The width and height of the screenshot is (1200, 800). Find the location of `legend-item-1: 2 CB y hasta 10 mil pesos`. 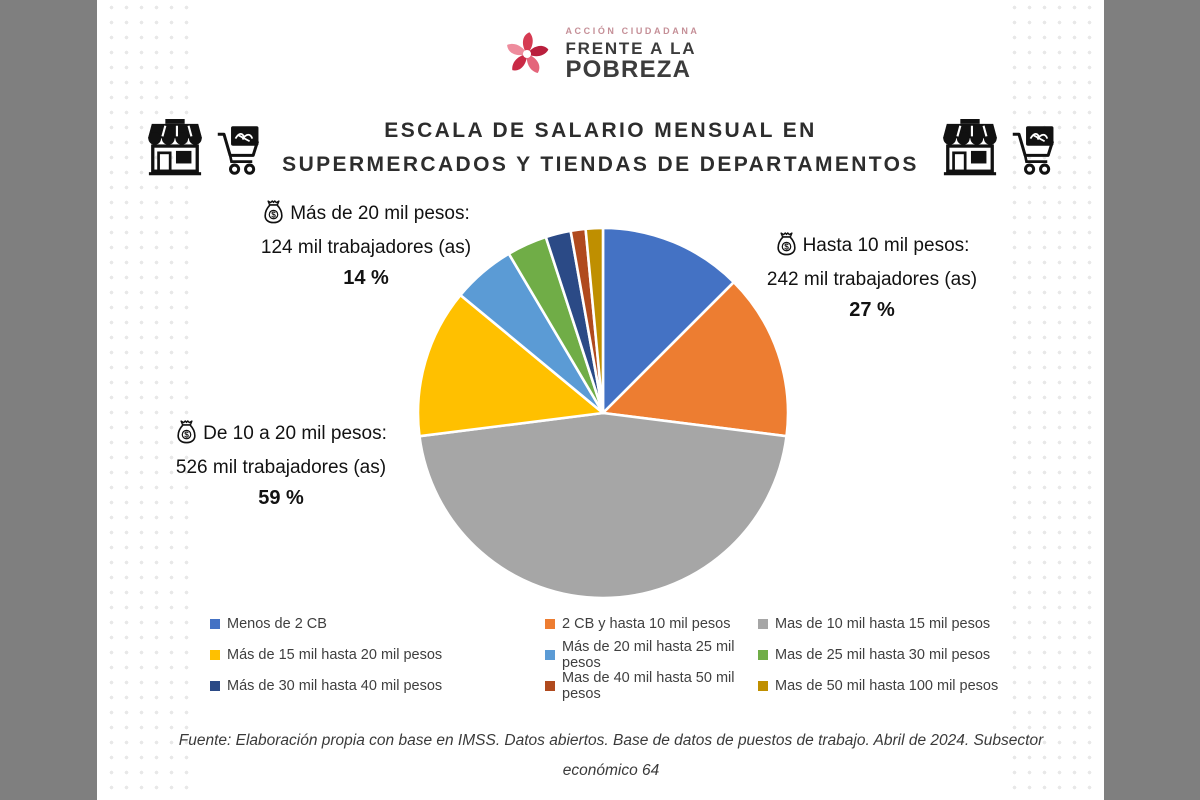

legend-item-1: 2 CB y hasta 10 mil pesos is located at coordinates (651, 623).